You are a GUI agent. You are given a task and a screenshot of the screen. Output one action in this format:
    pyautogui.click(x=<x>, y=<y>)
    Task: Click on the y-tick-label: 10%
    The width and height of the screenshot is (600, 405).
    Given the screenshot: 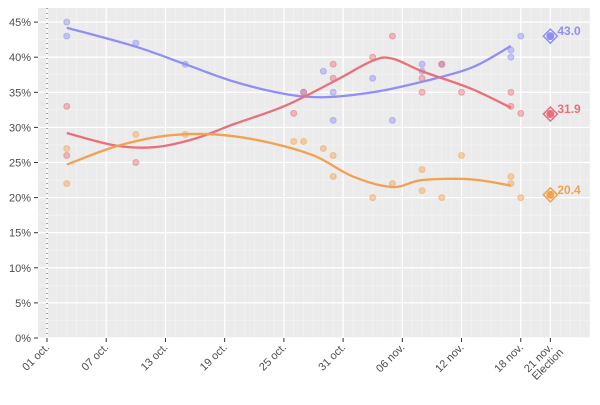 What is the action you would take?
    pyautogui.click(x=20, y=269)
    